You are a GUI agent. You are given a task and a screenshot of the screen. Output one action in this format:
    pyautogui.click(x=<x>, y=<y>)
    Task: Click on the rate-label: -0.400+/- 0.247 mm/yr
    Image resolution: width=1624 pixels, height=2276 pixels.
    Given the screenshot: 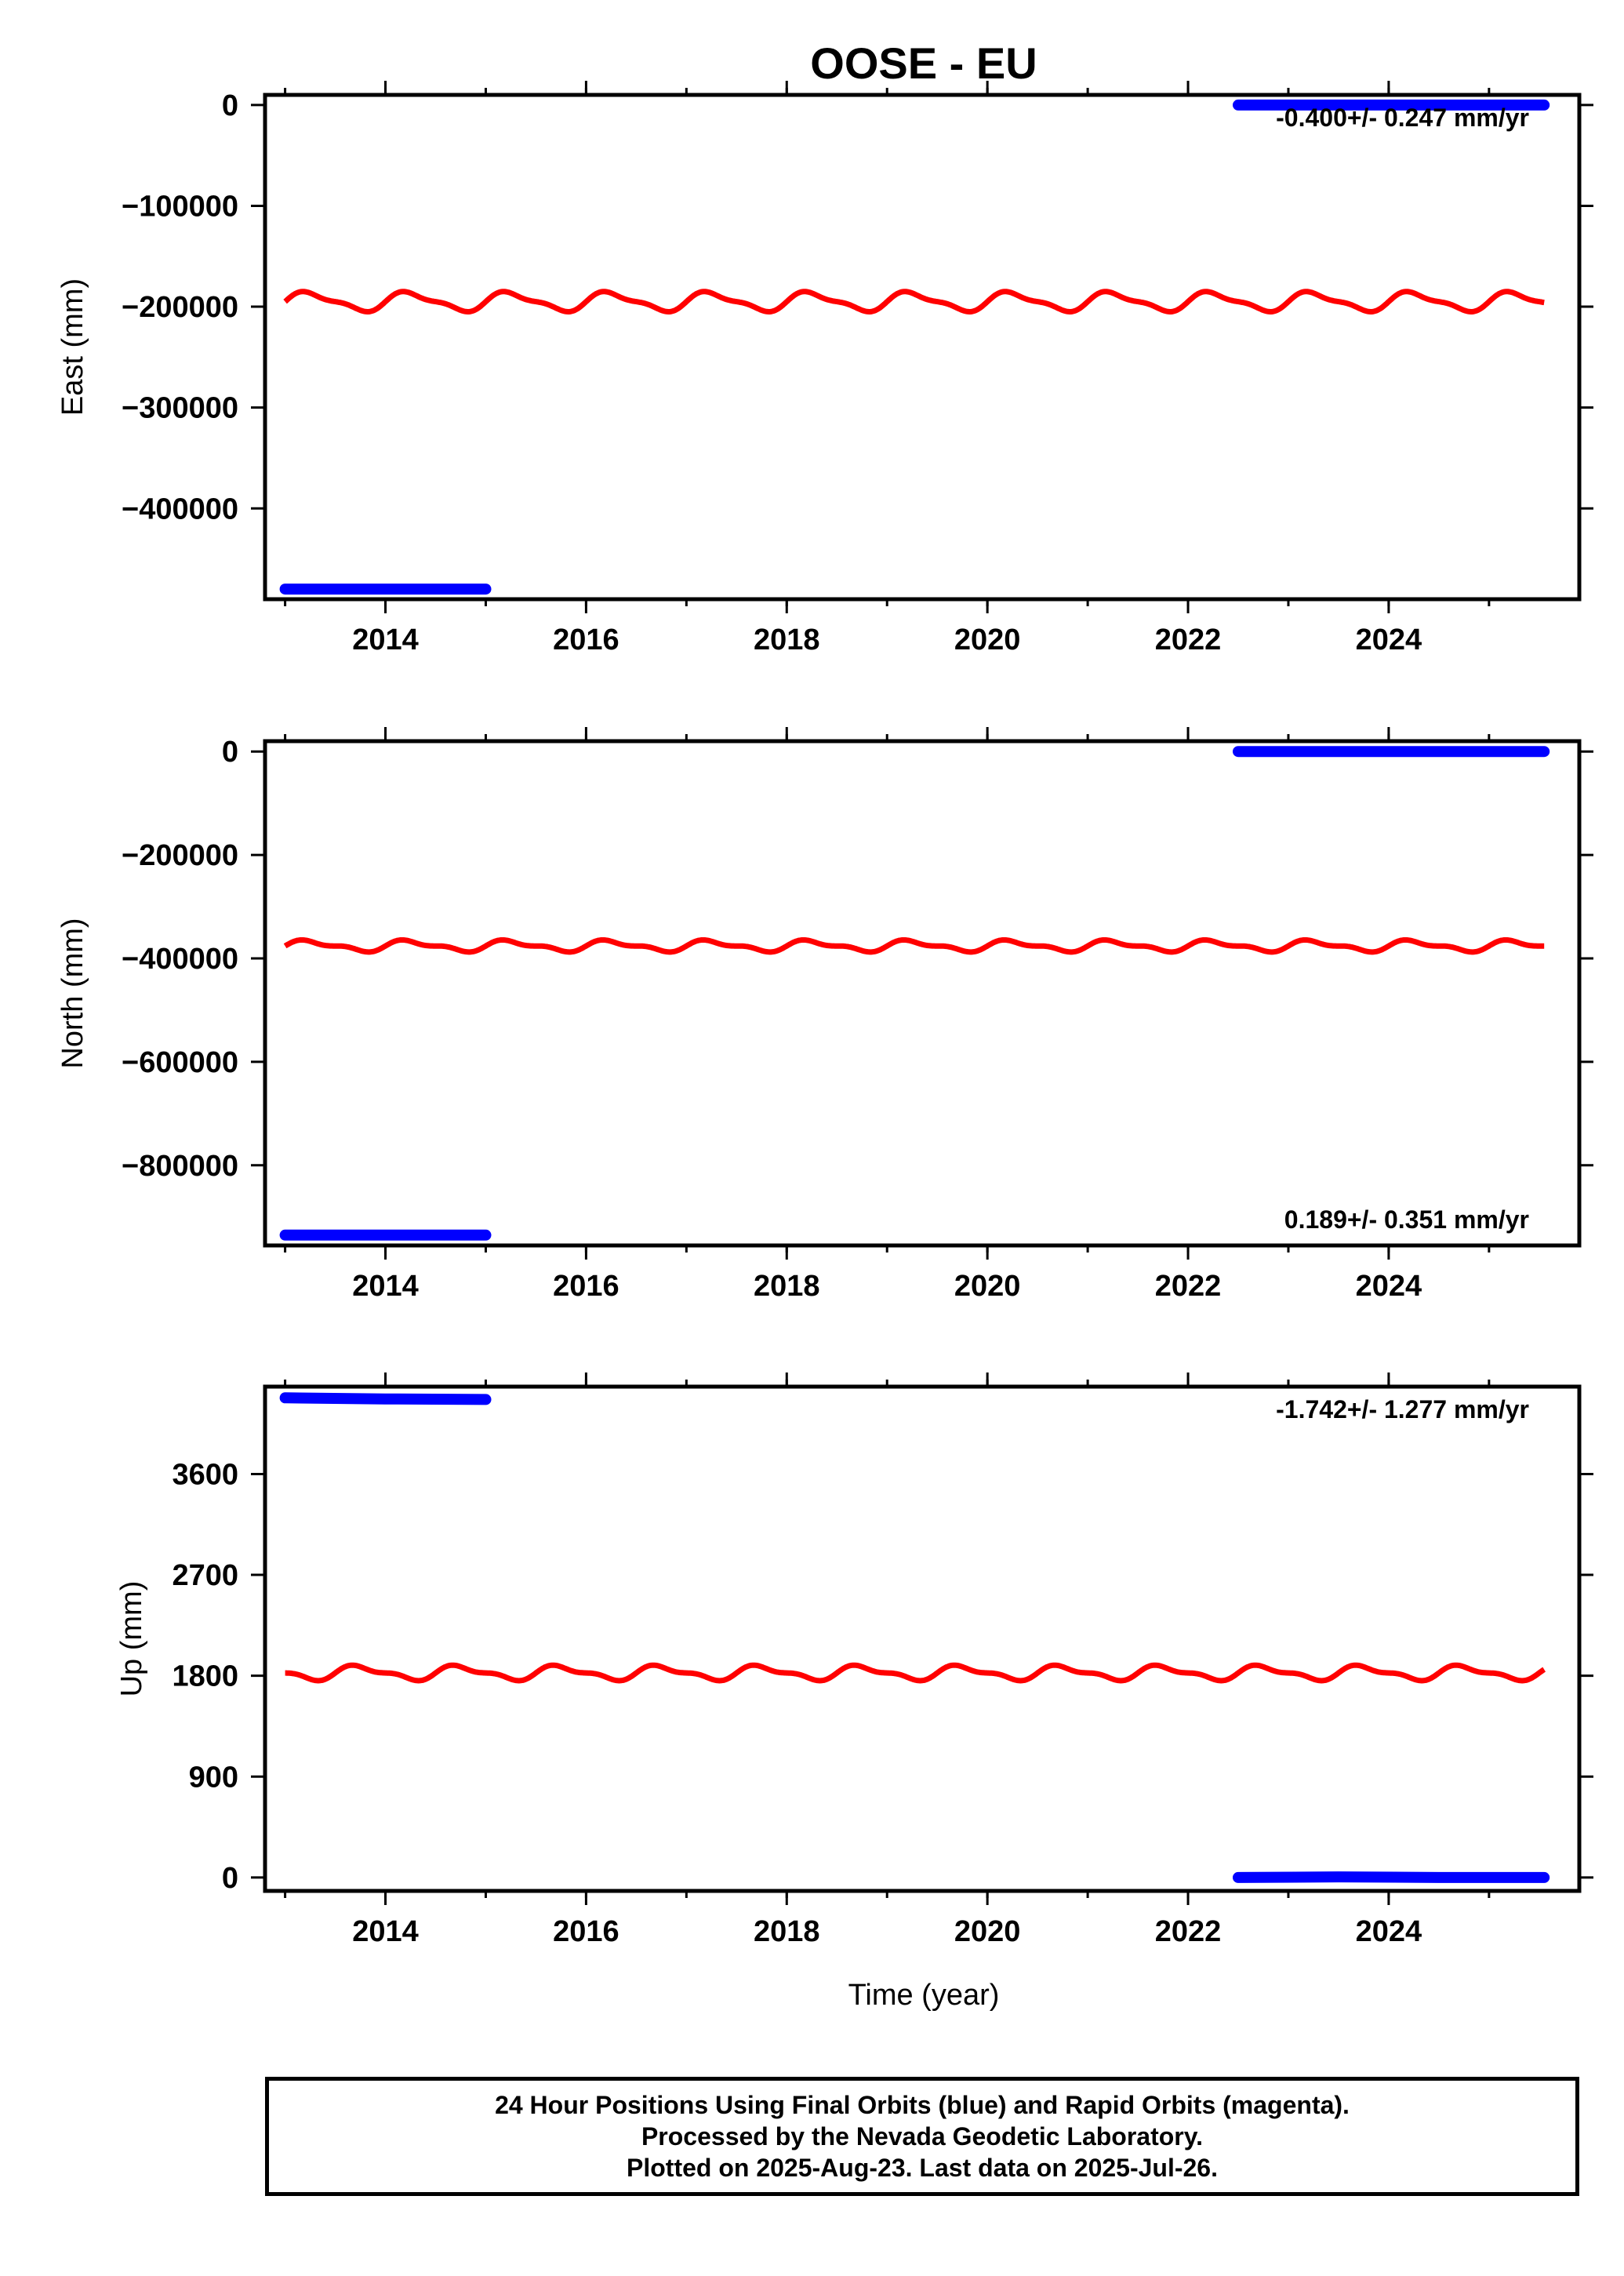 What is the action you would take?
    pyautogui.click(x=1403, y=118)
    